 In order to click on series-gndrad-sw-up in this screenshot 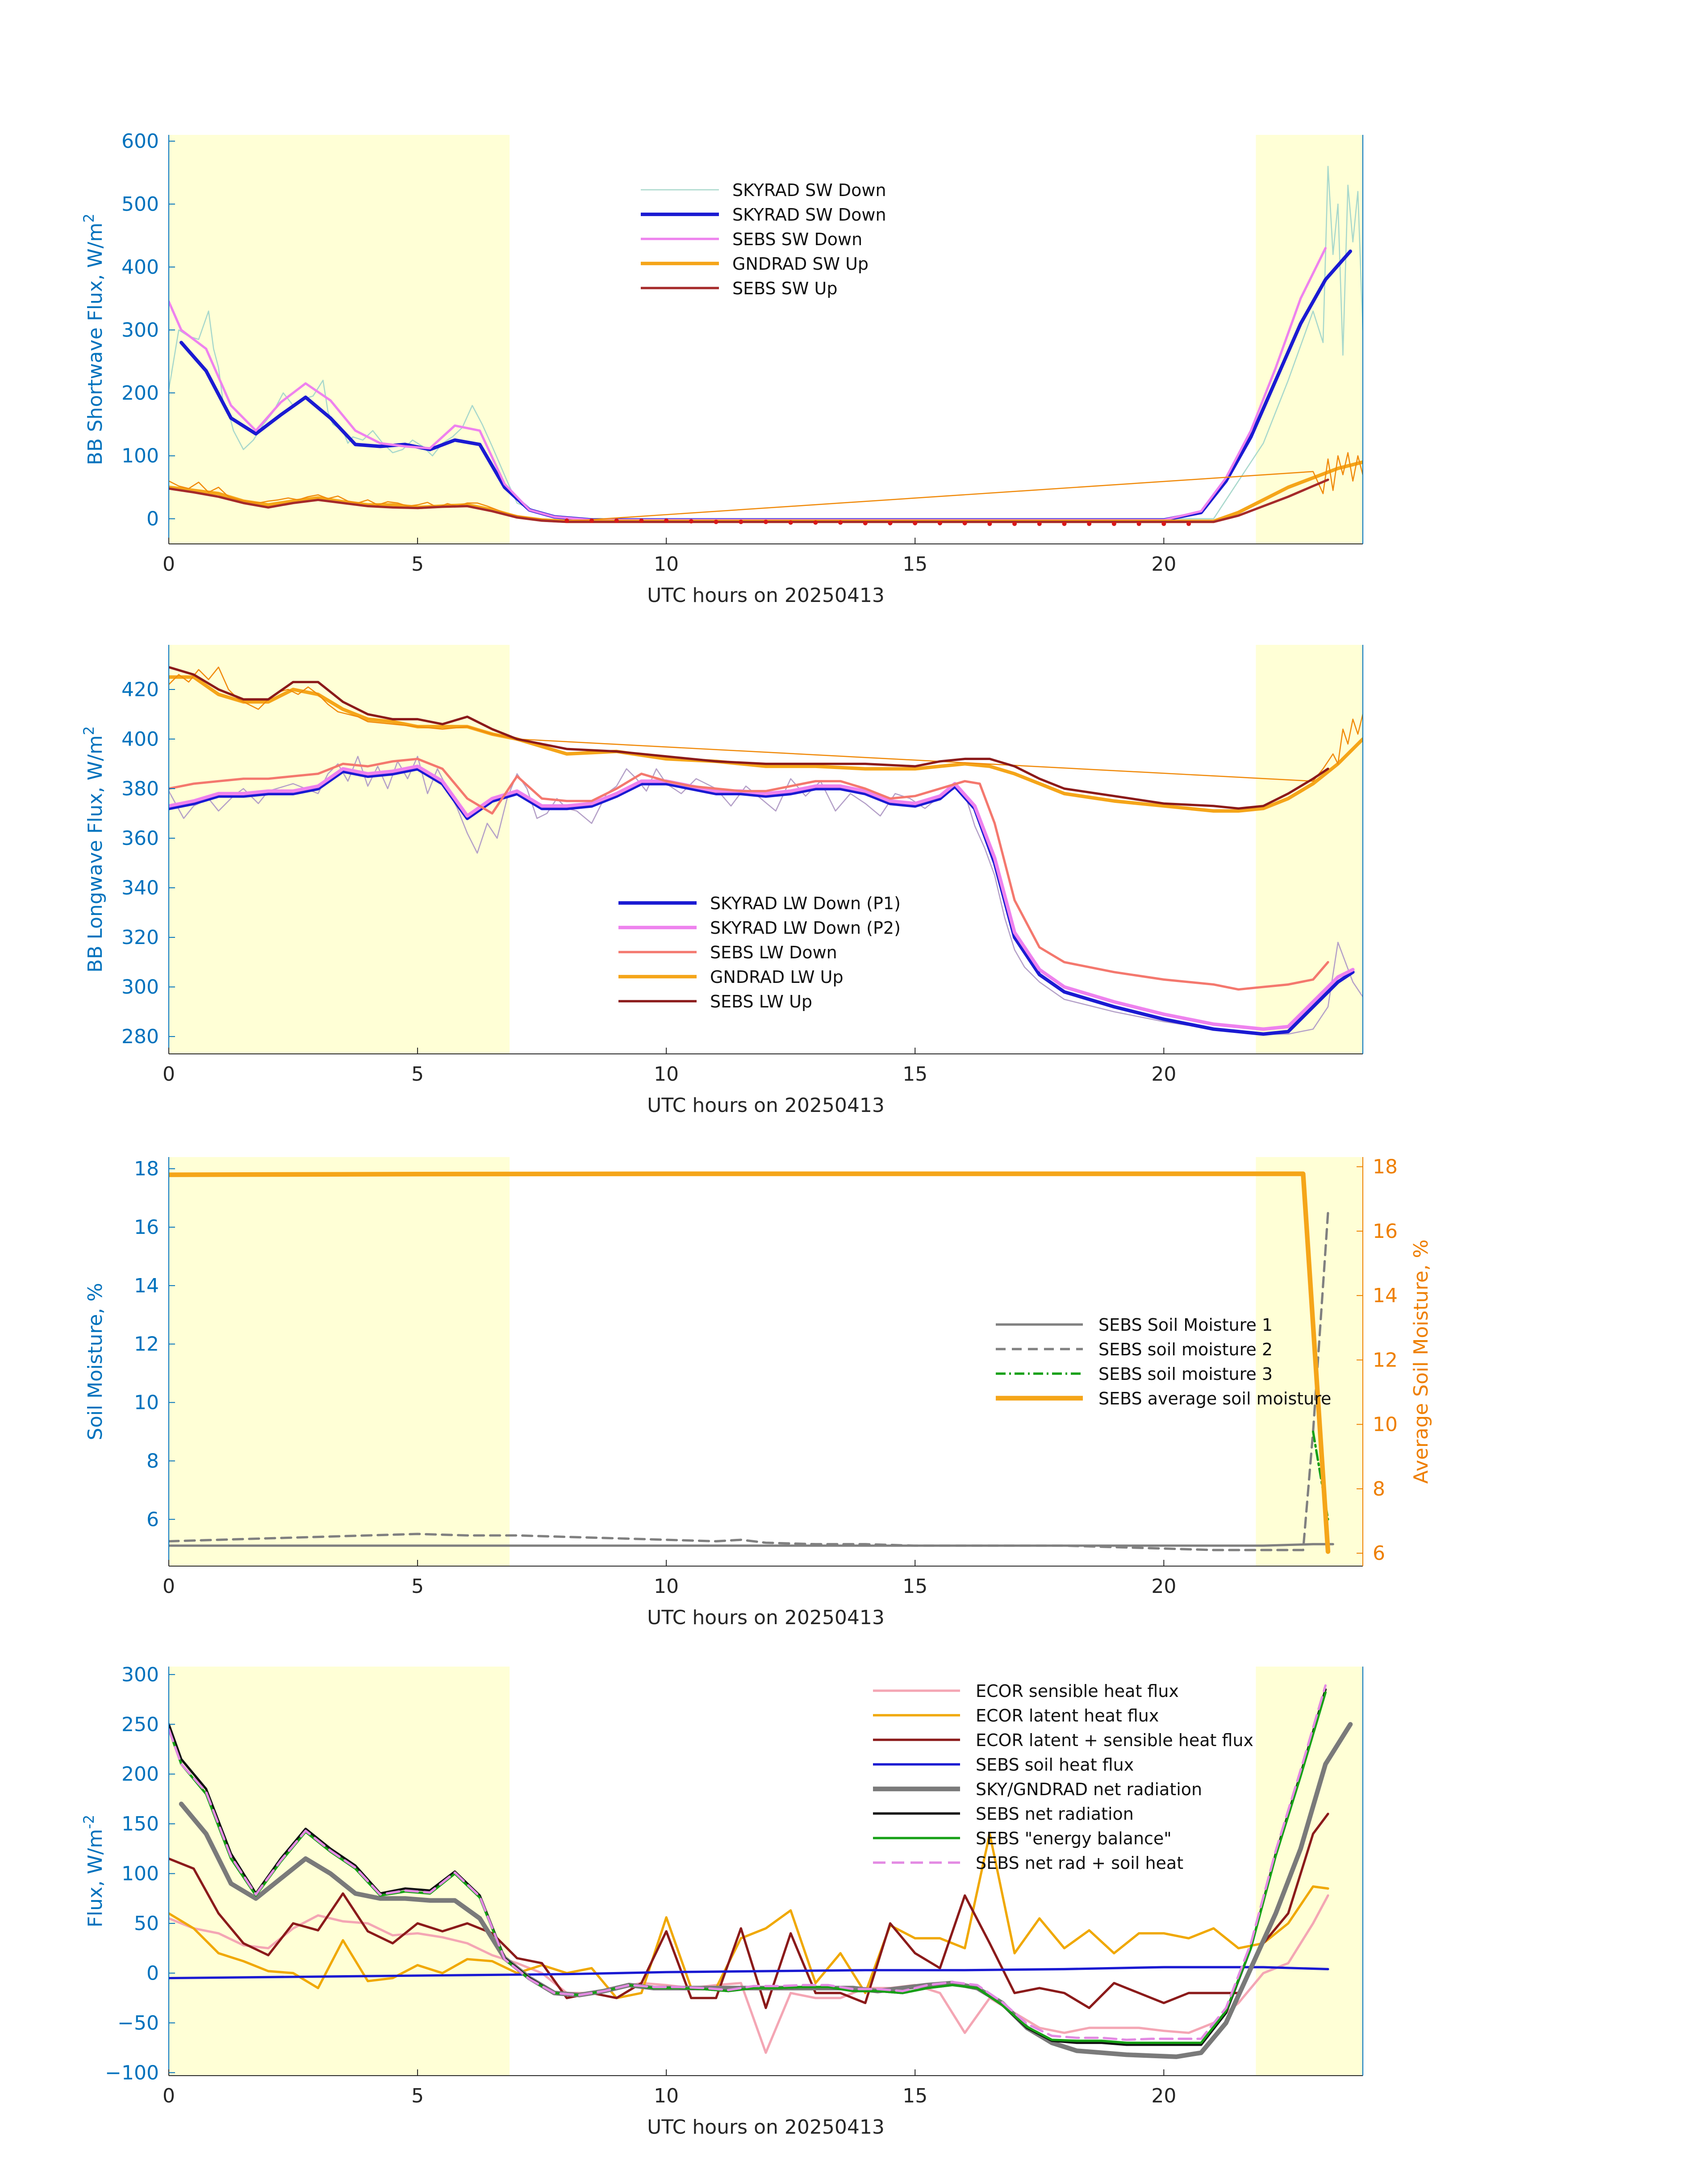, I will do `click(766, 491)`.